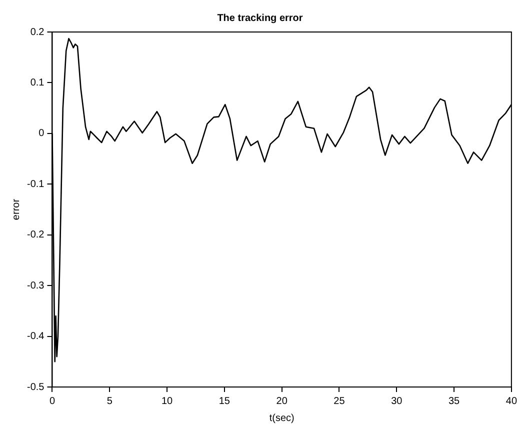  I want to click on x-tick-label: 15, so click(224, 401).